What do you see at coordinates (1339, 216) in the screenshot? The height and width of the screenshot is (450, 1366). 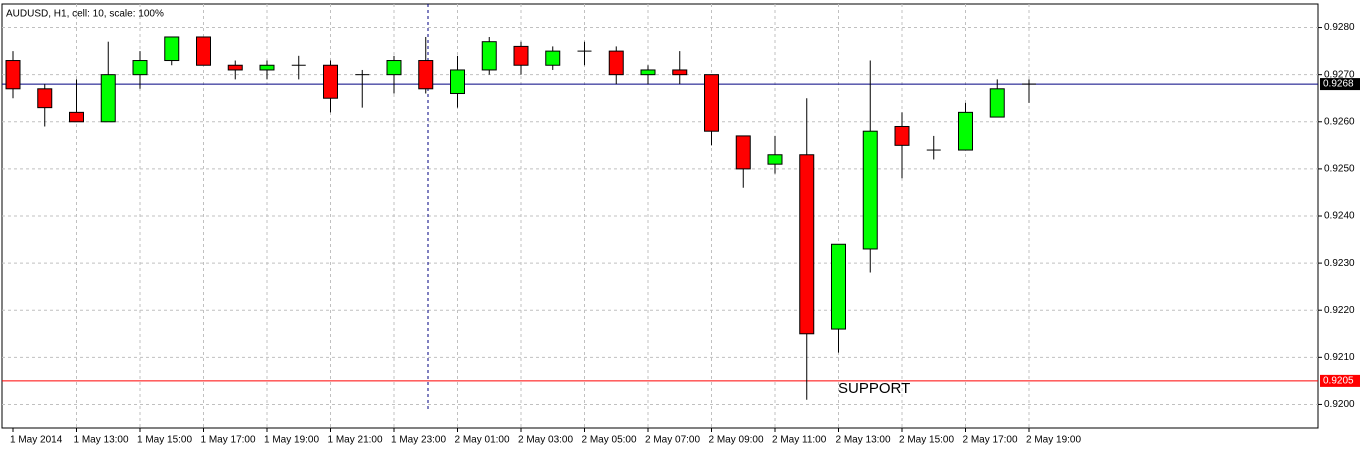 I see `y-tick-label: 0.9240` at bounding box center [1339, 216].